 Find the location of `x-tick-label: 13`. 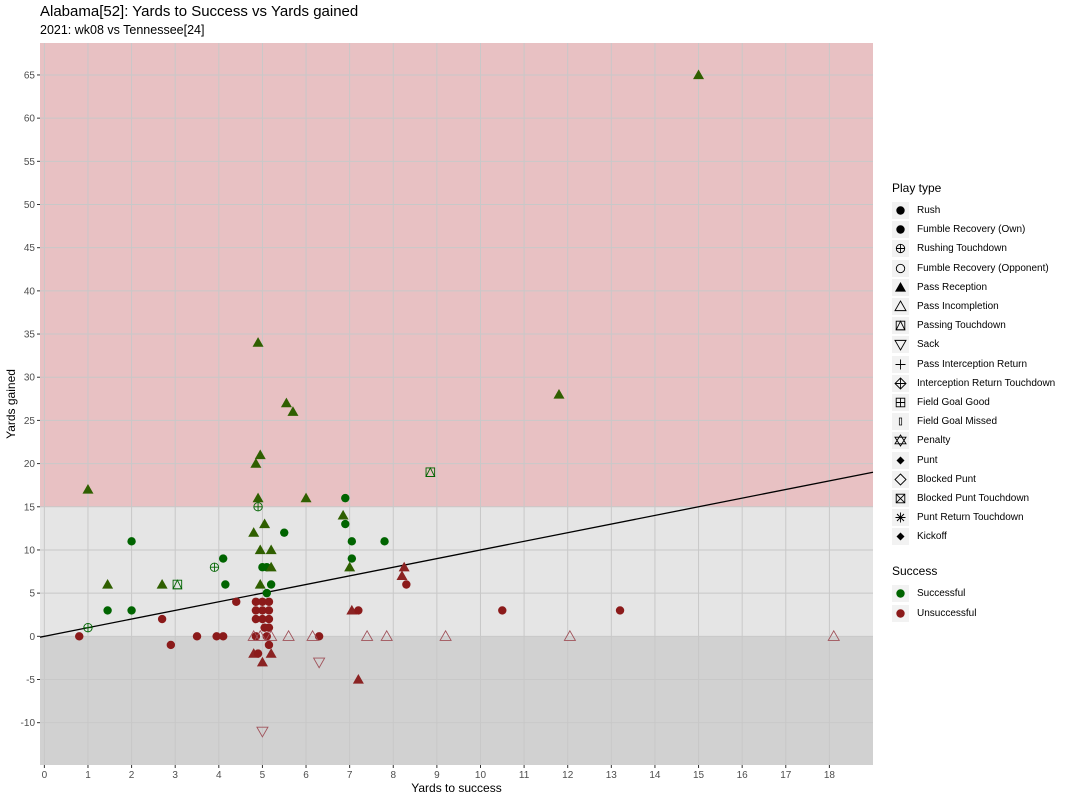

x-tick-label: 13 is located at coordinates (612, 775).